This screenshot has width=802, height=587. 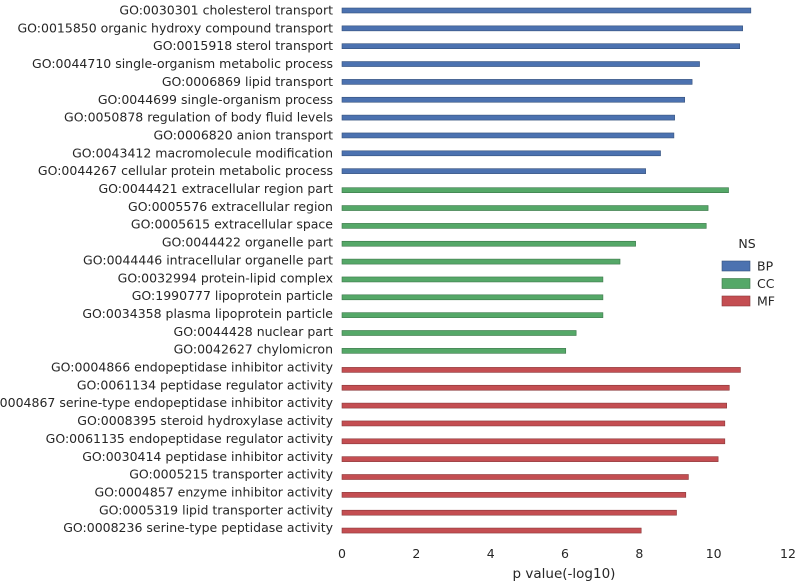 I want to click on x-axis-title: p value(-log10), so click(x=564, y=574).